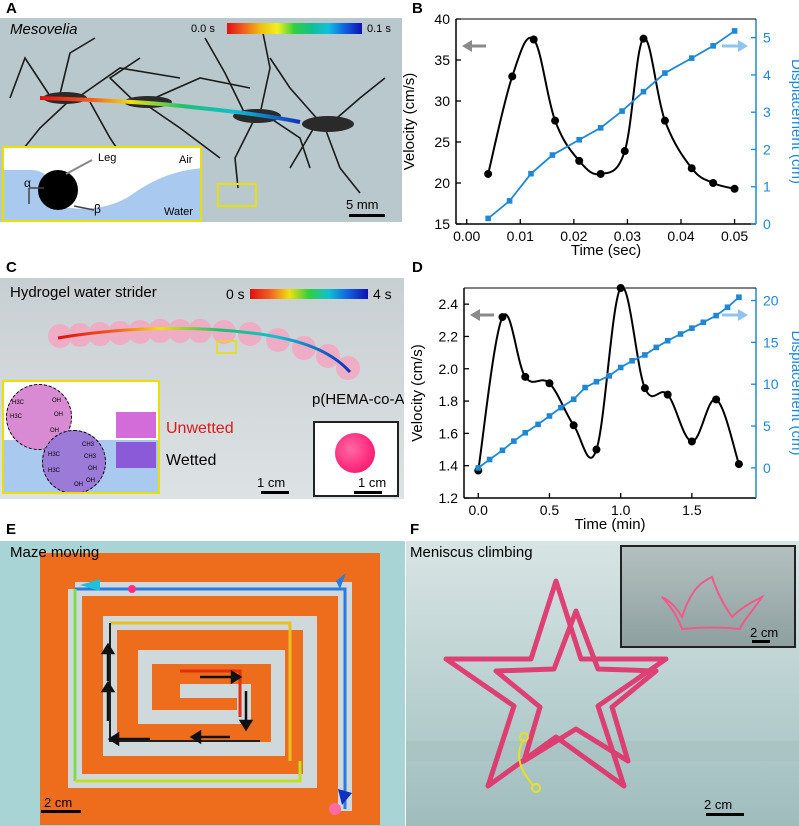 Image resolution: width=799 pixels, height=826 pixels. What do you see at coordinates (467, 46) in the screenshot?
I see `chart-b-left-arrow-head` at bounding box center [467, 46].